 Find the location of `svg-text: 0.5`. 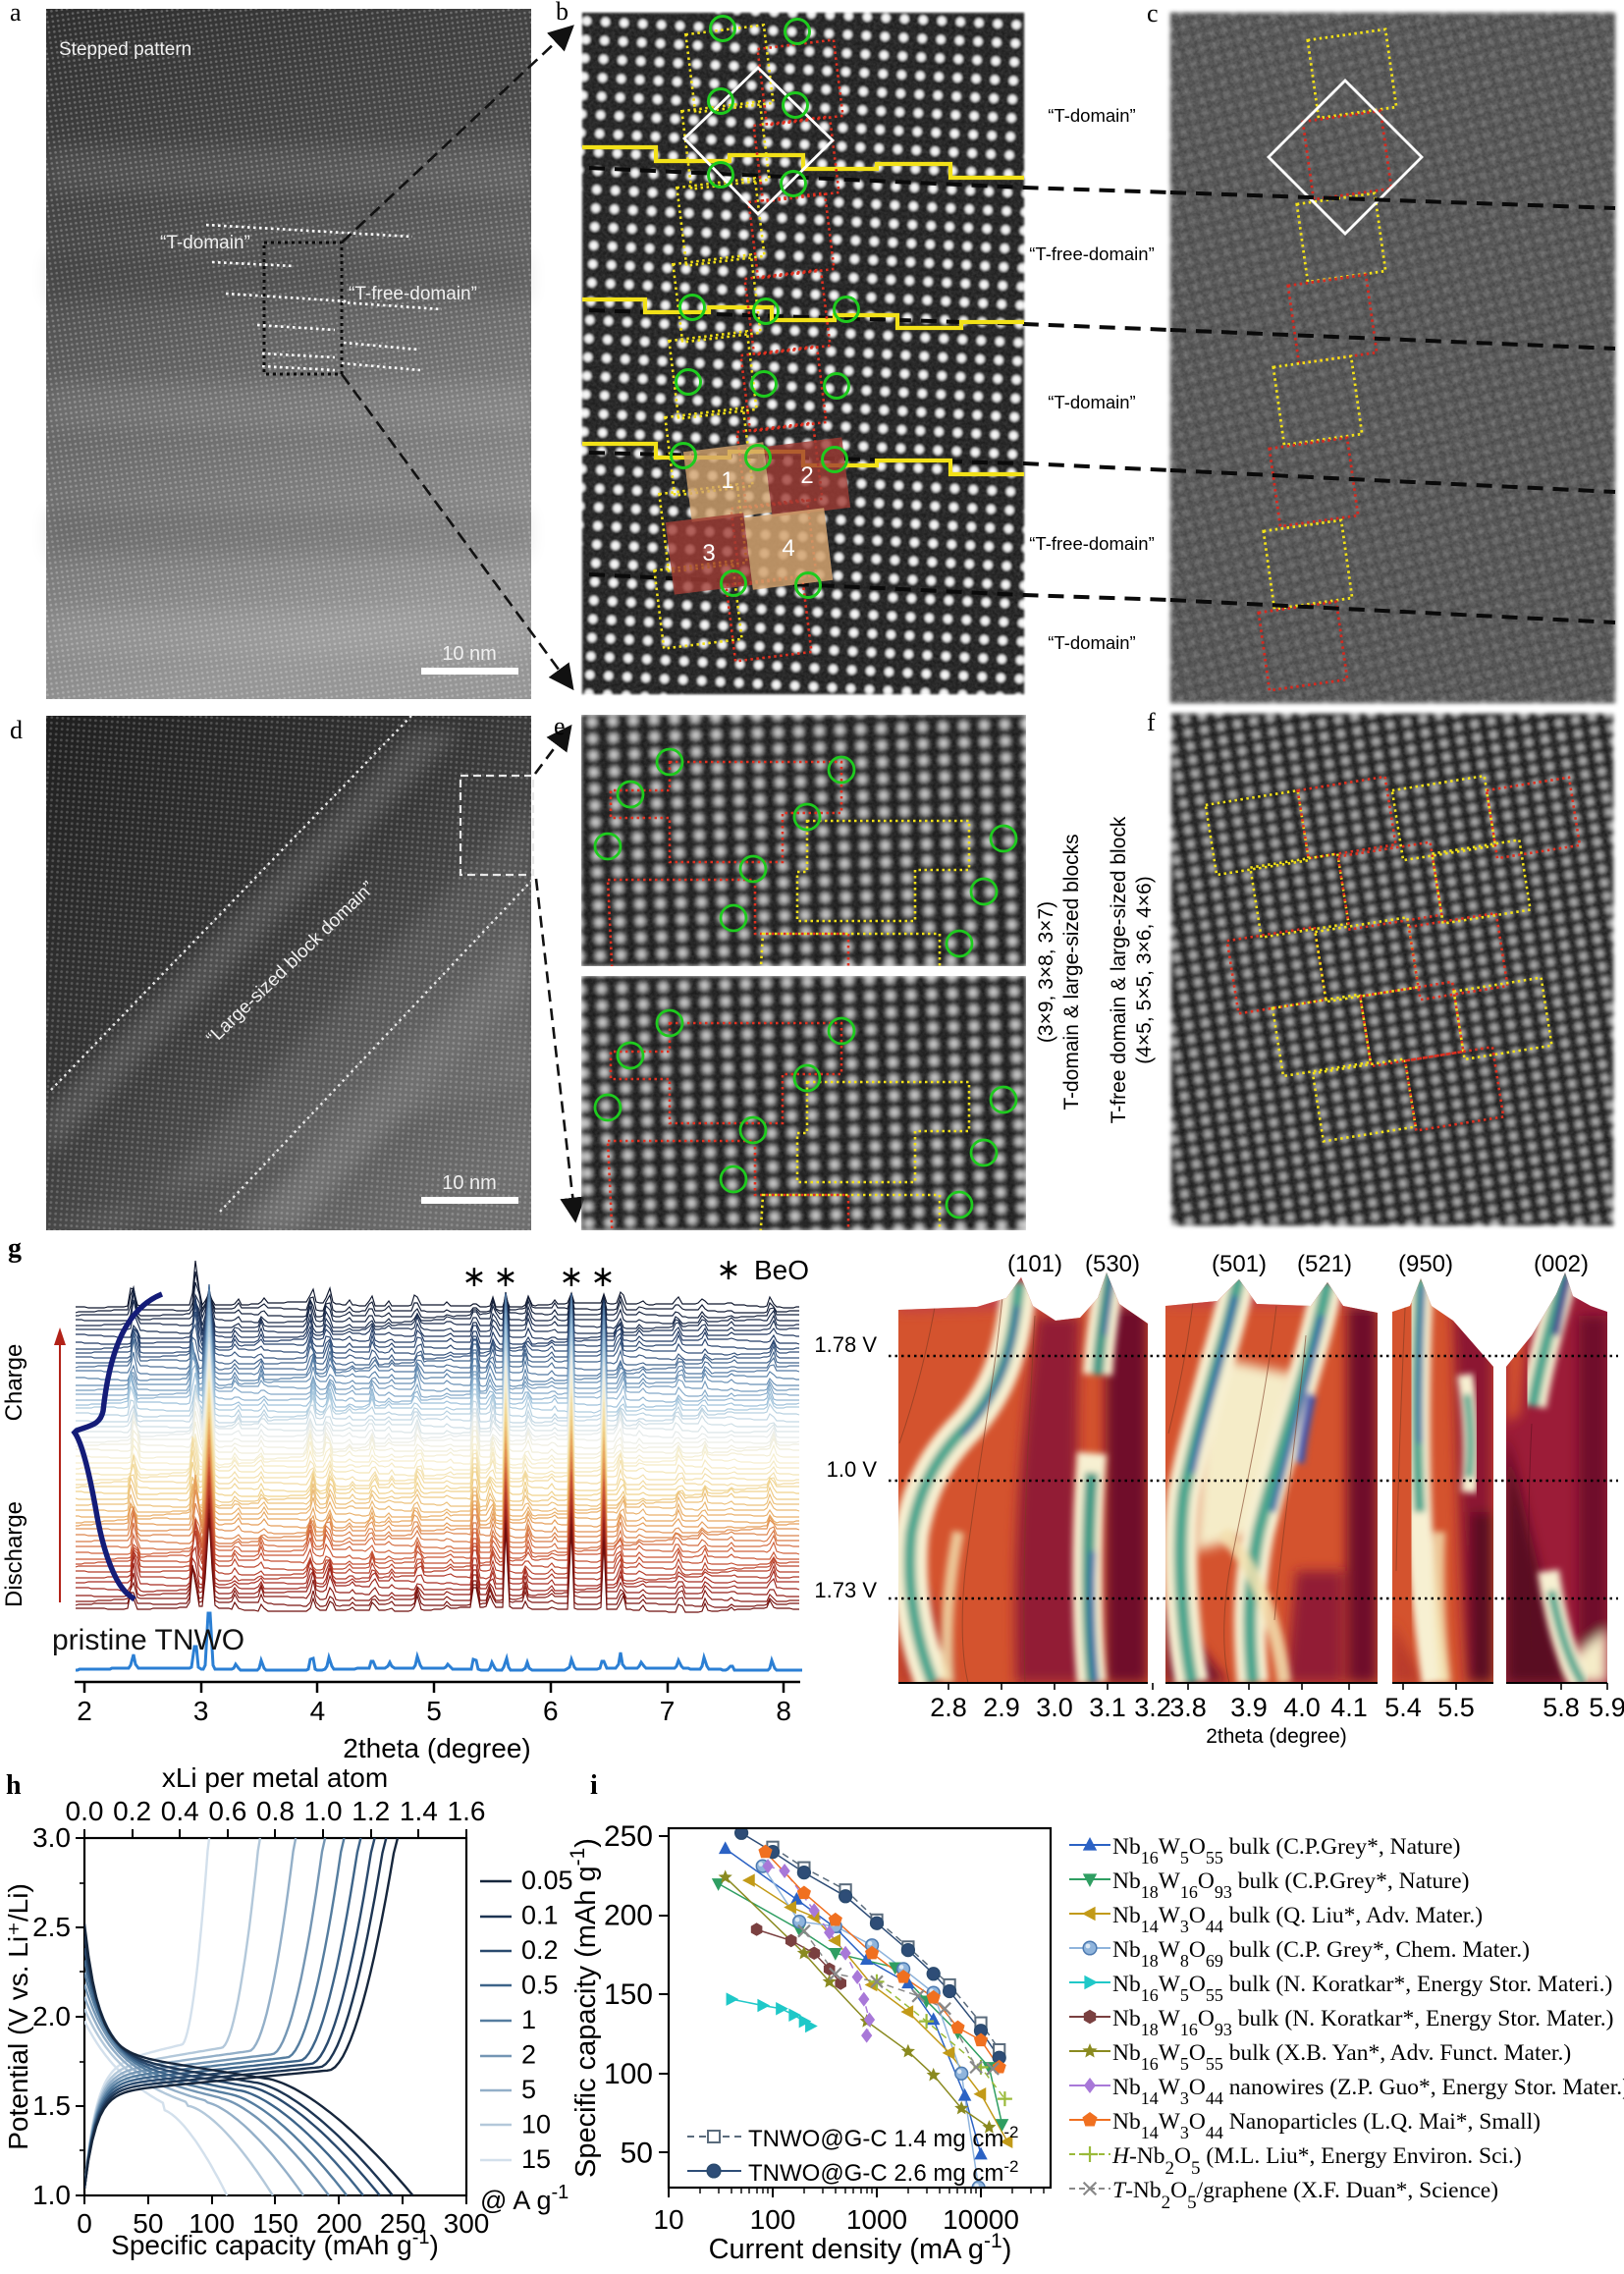

svg-text: 0.5 is located at coordinates (540, 1985).